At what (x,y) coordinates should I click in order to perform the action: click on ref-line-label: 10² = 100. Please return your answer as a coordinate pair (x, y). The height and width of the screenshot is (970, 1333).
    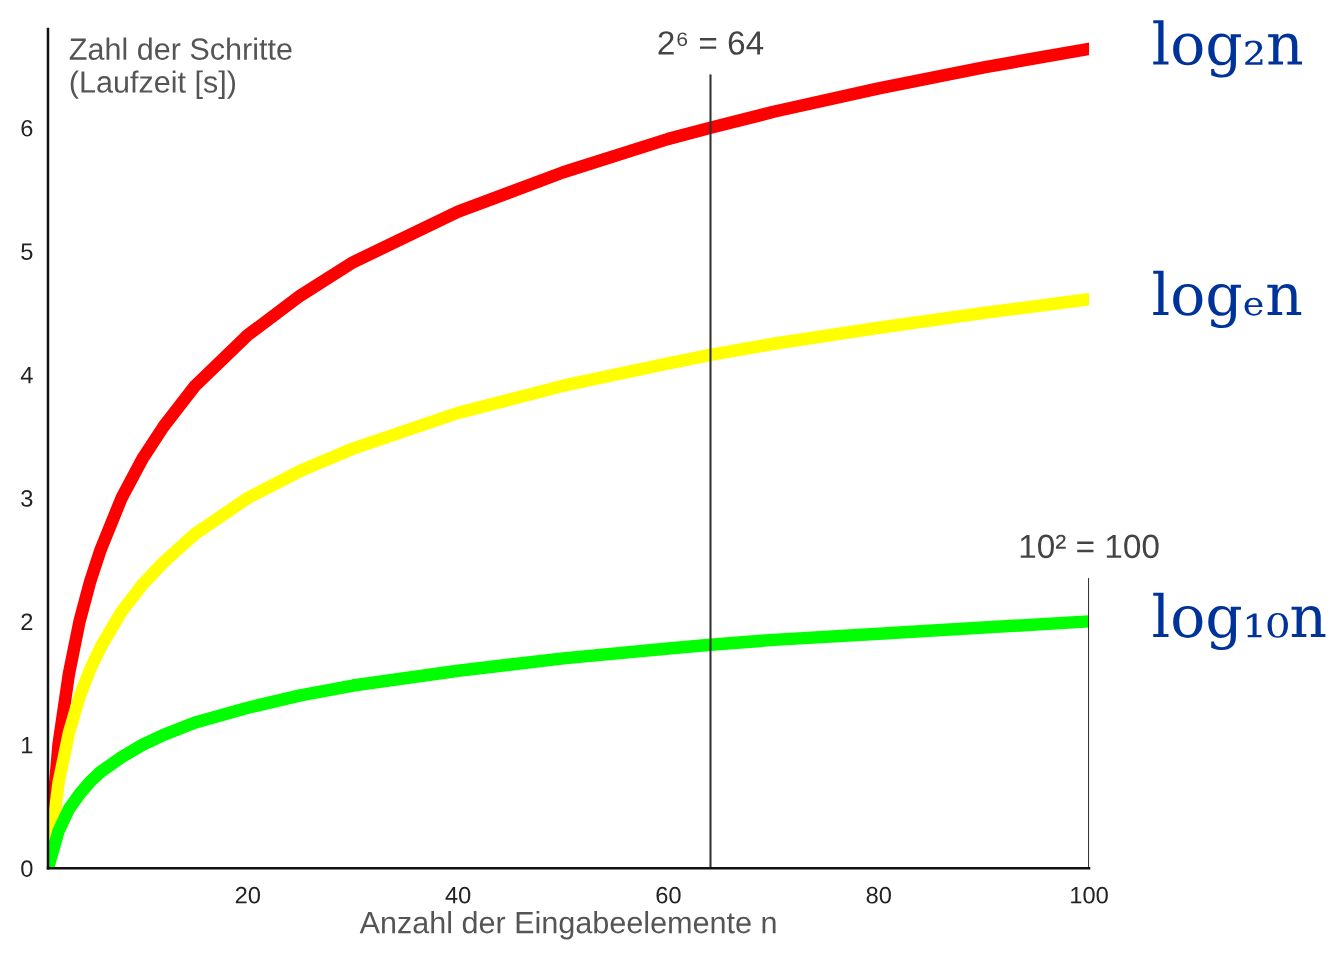
    Looking at the image, I should click on (1089, 546).